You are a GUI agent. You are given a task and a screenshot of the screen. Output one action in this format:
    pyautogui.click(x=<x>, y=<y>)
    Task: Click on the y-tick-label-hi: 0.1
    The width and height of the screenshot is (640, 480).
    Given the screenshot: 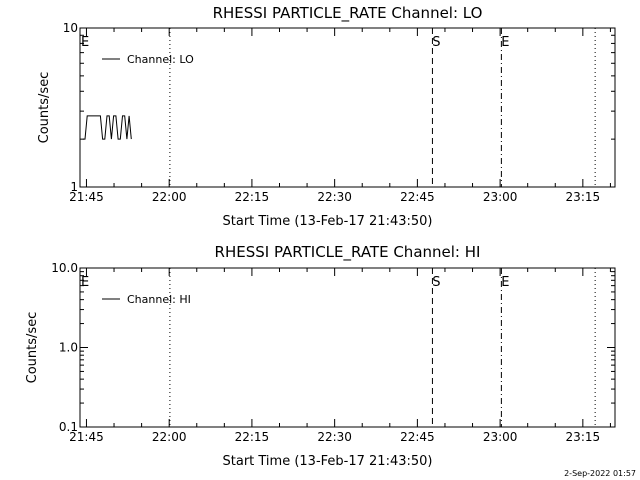 What is the action you would take?
    pyautogui.click(x=68, y=427)
    